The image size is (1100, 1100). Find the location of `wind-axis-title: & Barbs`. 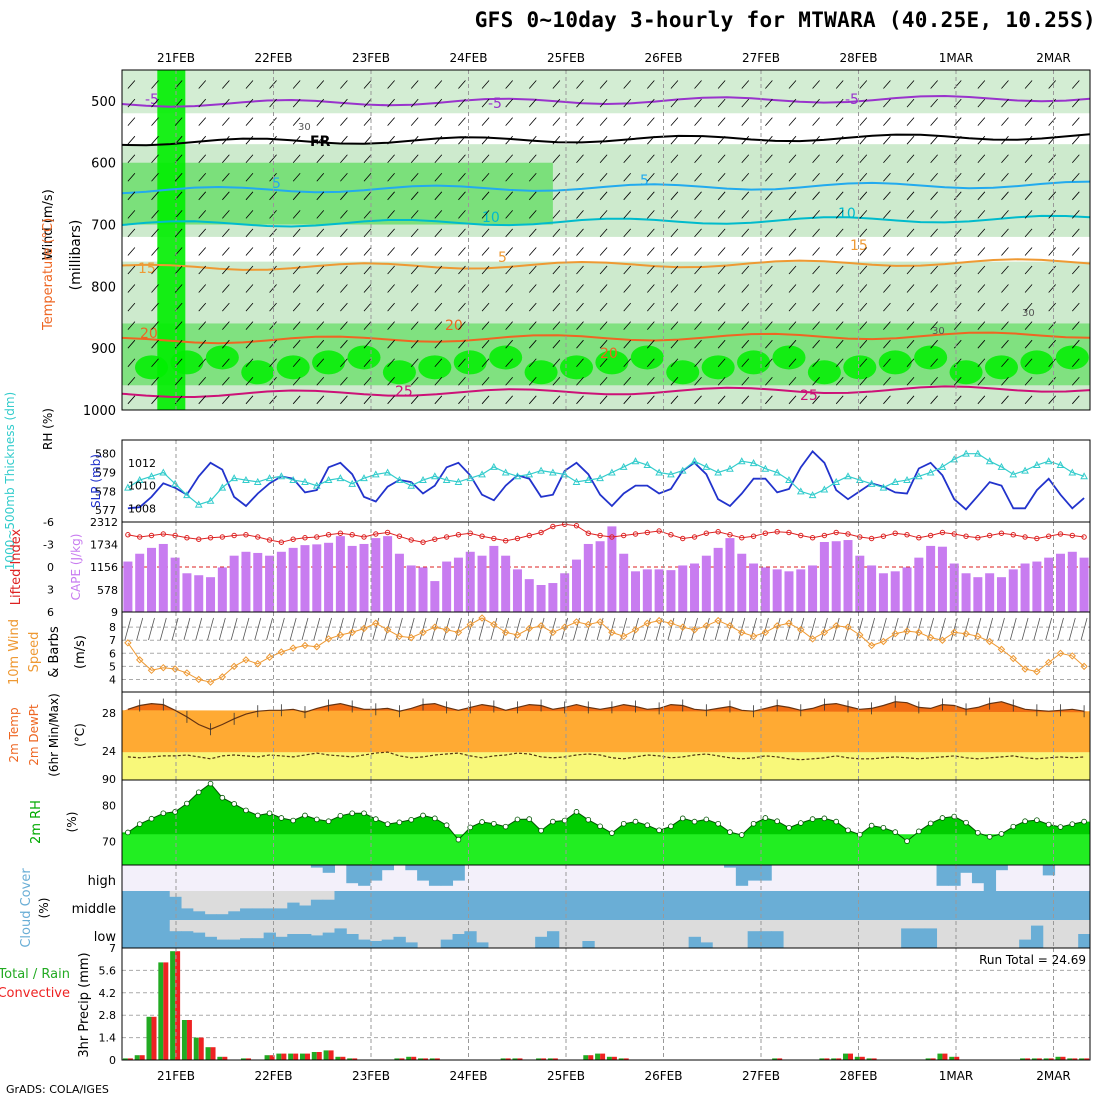

wind-axis-title: & Barbs is located at coordinates (54, 652).